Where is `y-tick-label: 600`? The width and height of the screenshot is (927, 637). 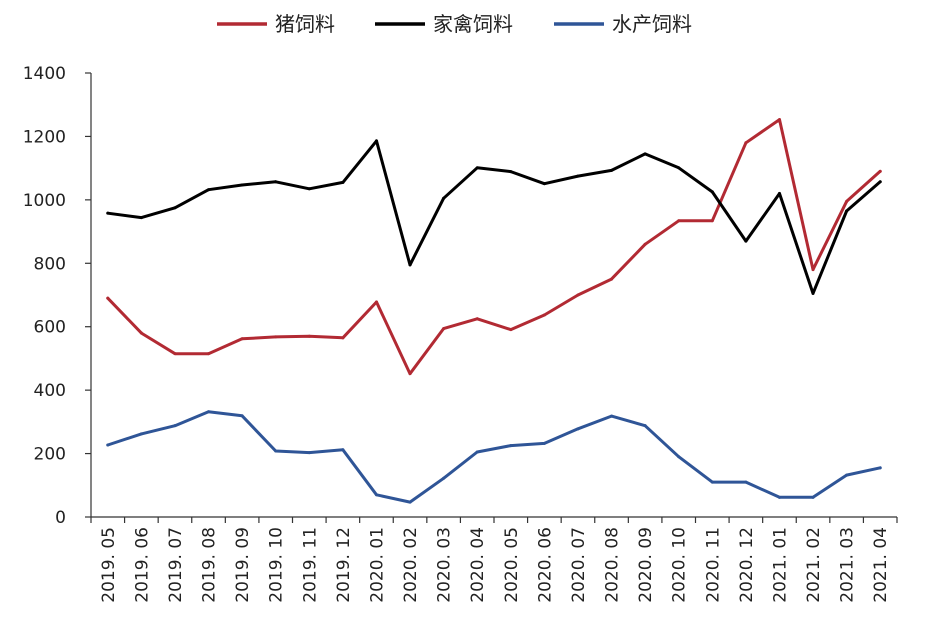
y-tick-label: 600 is located at coordinates (50, 328).